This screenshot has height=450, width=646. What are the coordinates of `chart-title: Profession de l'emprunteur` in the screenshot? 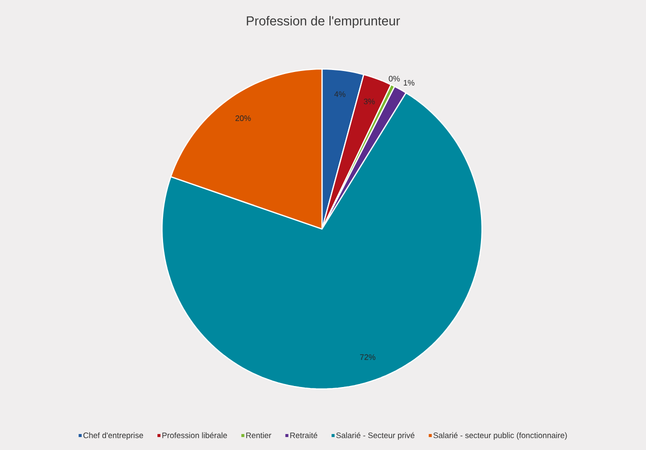 It's located at (323, 22).